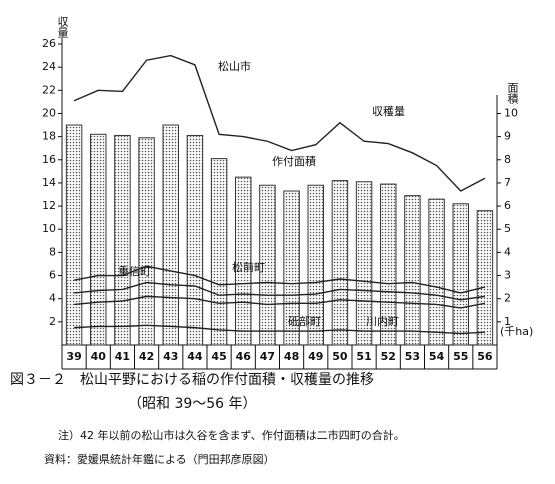  What do you see at coordinates (507, 205) in the screenshot?
I see `y2-tick-label: 6` at bounding box center [507, 205].